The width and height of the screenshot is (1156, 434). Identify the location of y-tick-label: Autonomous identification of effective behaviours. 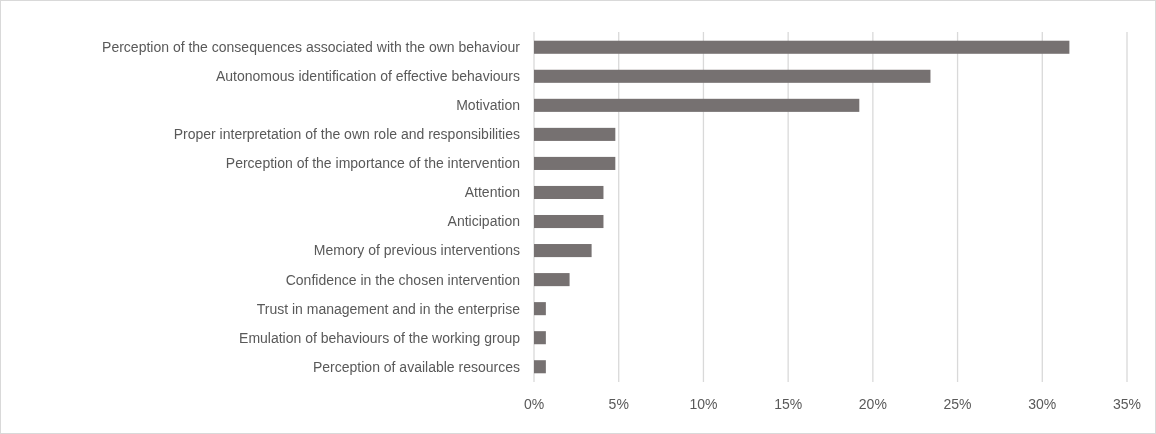
(367, 76).